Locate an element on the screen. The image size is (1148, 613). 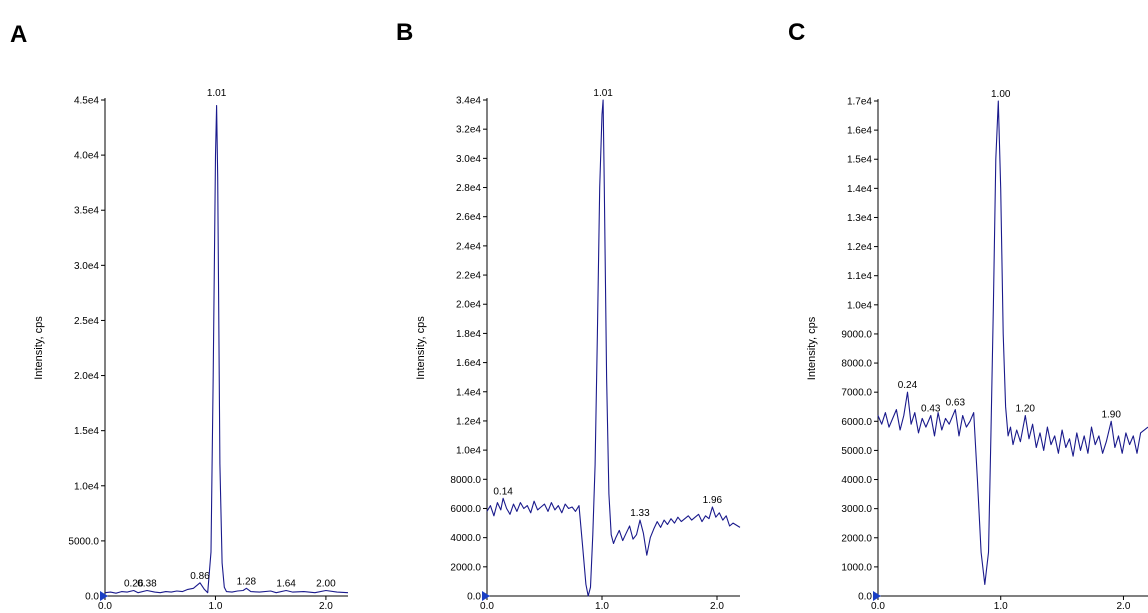
peak-label: 0.38 is located at coordinates (147, 583).